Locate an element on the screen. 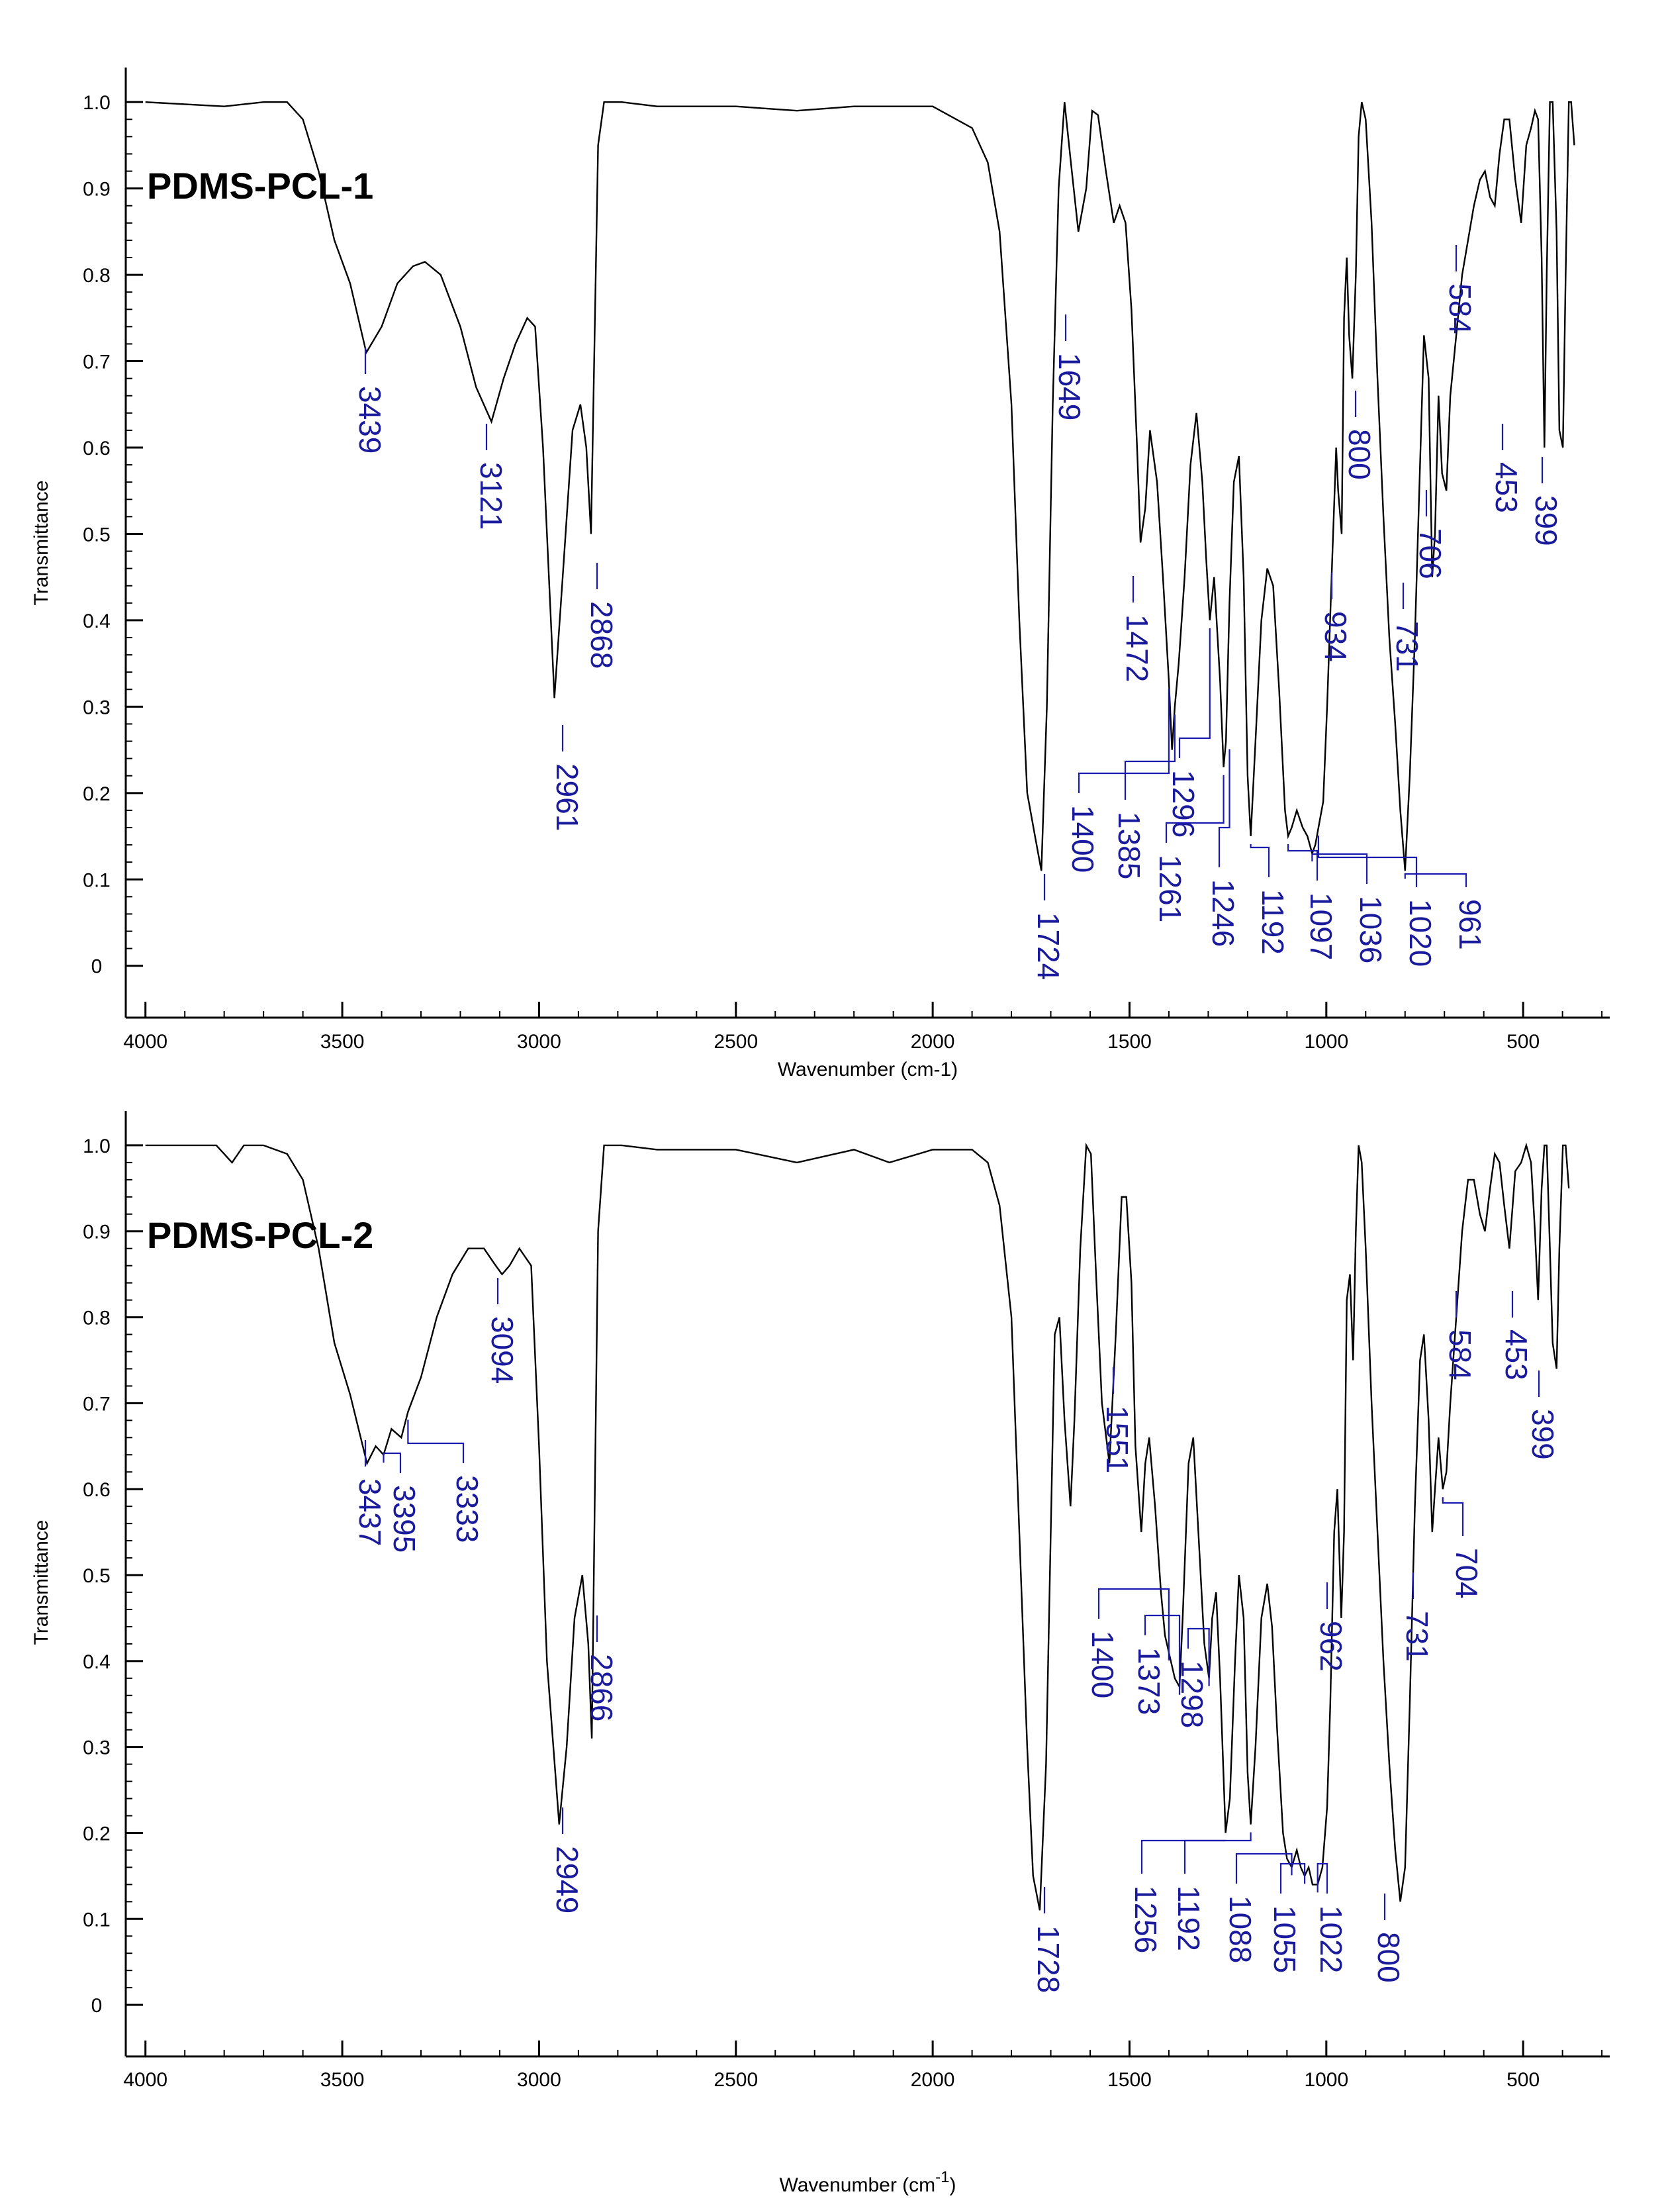  peak-label: 1472 is located at coordinates (1137, 648).